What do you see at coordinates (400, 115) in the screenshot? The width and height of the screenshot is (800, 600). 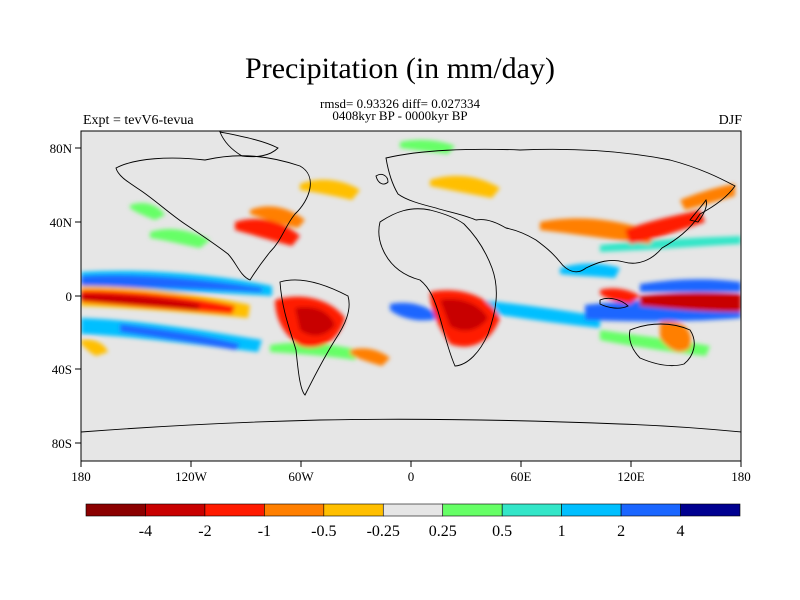 I see `period-text: 0408kyr BP - 0000kyr BP` at bounding box center [400, 115].